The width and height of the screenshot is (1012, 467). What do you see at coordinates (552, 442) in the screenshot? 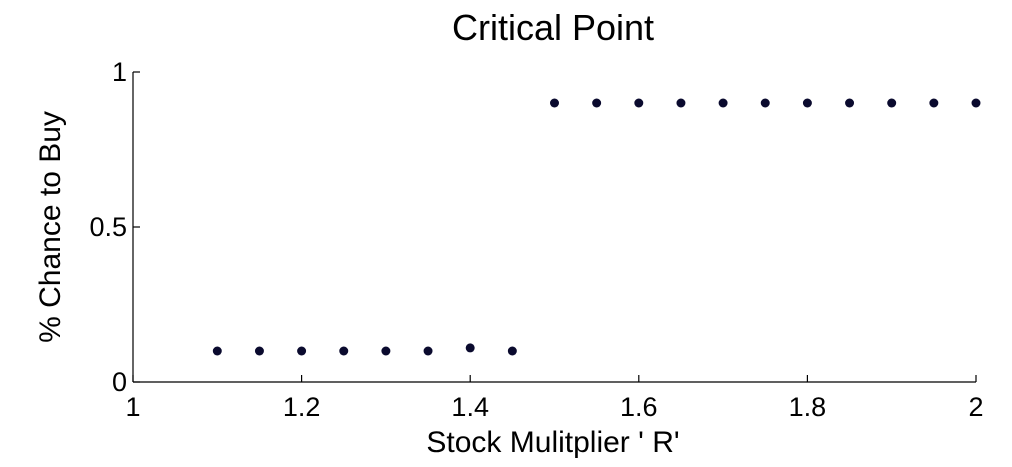
I see `x-axis-label: Stock Mulitplier ' R'` at bounding box center [552, 442].